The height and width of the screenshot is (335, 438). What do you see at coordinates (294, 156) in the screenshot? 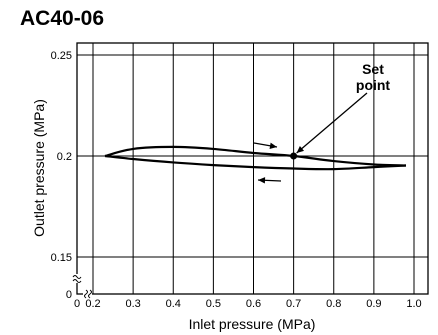
I see `set-point-marker` at bounding box center [294, 156].